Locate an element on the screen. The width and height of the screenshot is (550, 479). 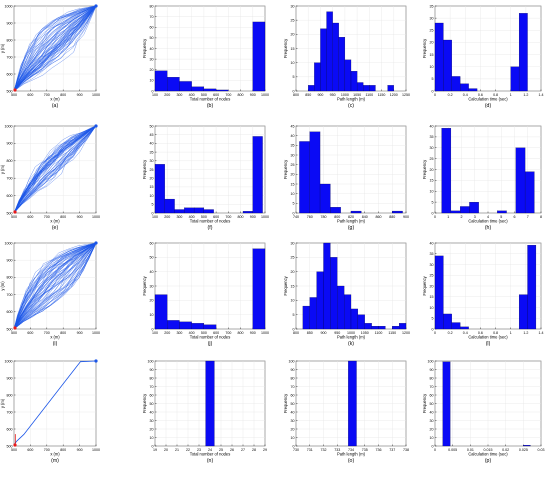
x-tick-label: 900 is located at coordinates (253, 333).